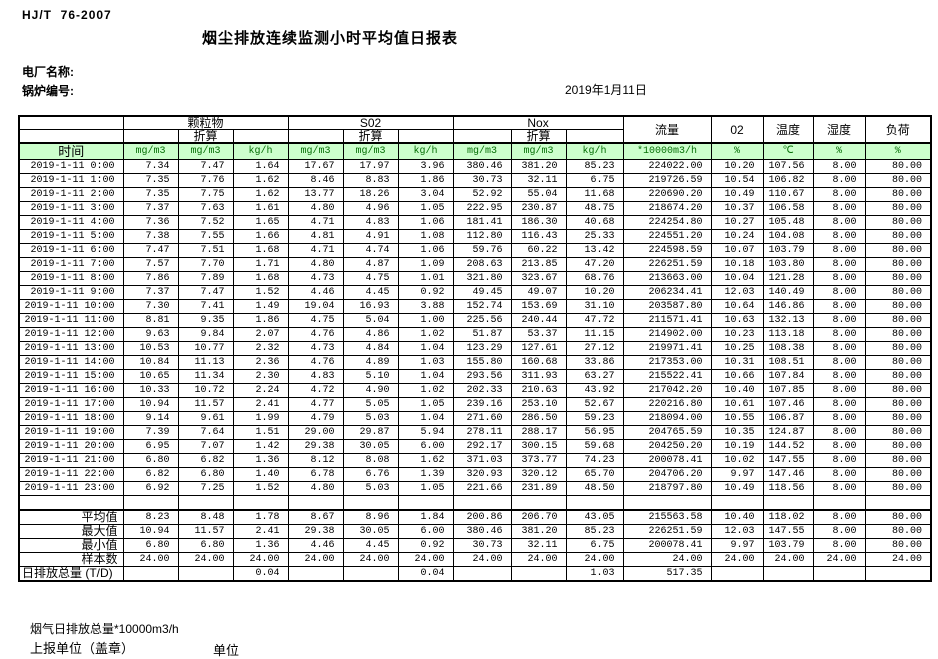 The image size is (938, 659). I want to click on value-cell: 6.95, so click(150, 446).